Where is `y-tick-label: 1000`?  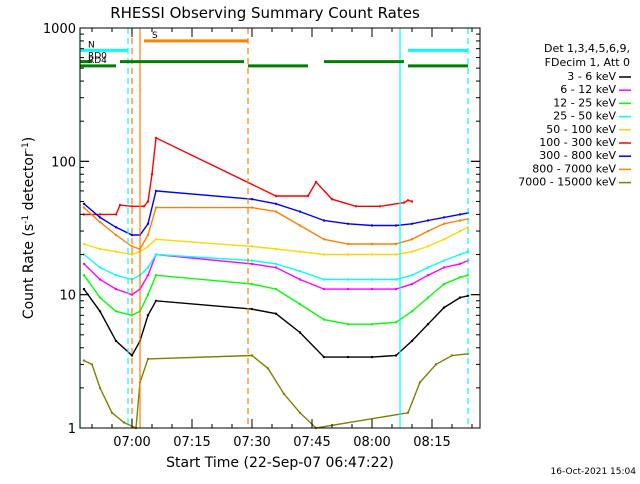
y-tick-label: 1000 is located at coordinates (59, 29).